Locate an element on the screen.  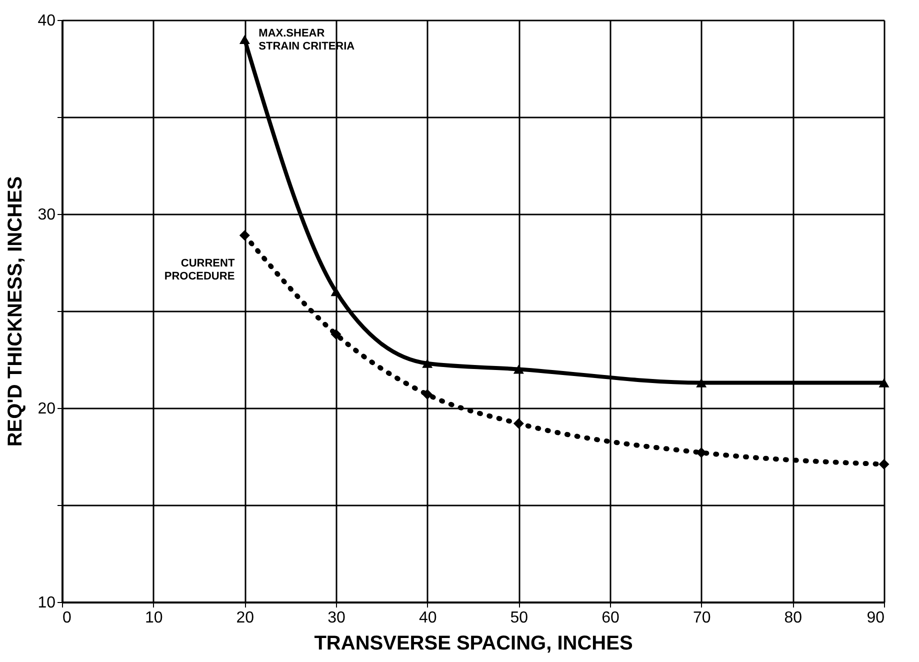
x-tick-label: 90 is located at coordinates (875, 618).